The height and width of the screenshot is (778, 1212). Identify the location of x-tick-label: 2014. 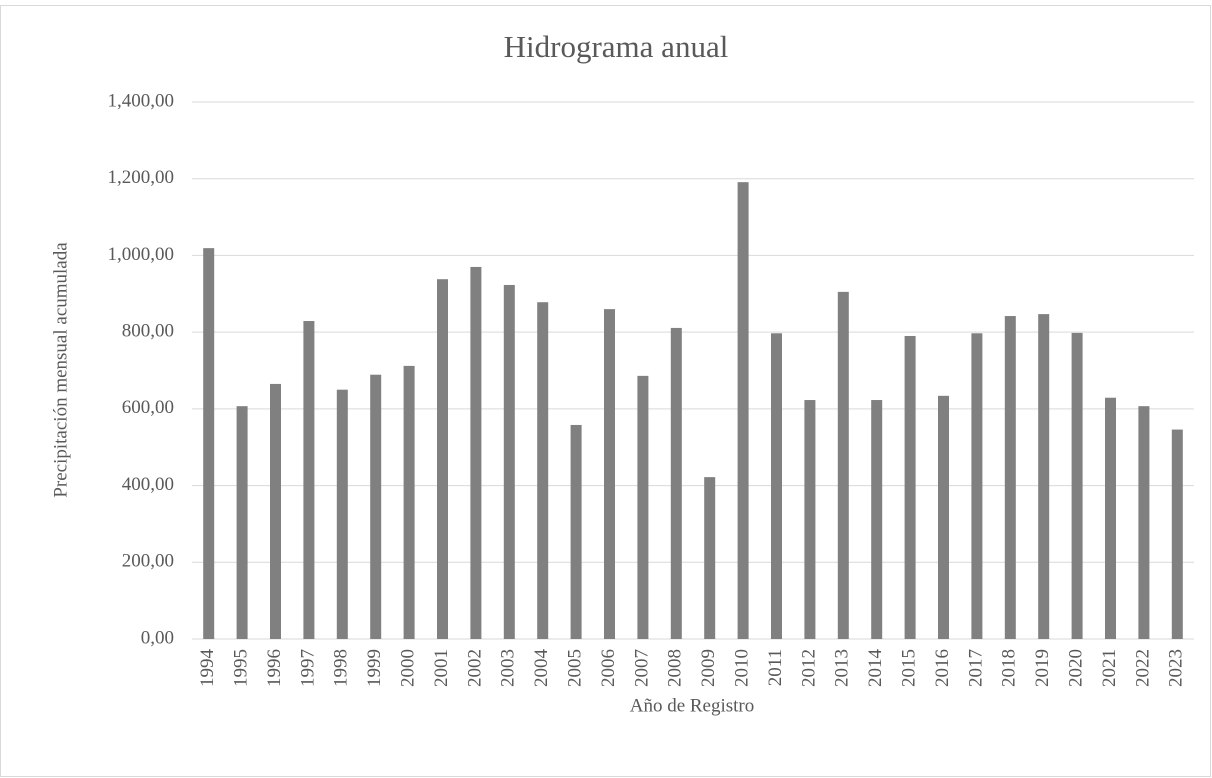
(875, 668).